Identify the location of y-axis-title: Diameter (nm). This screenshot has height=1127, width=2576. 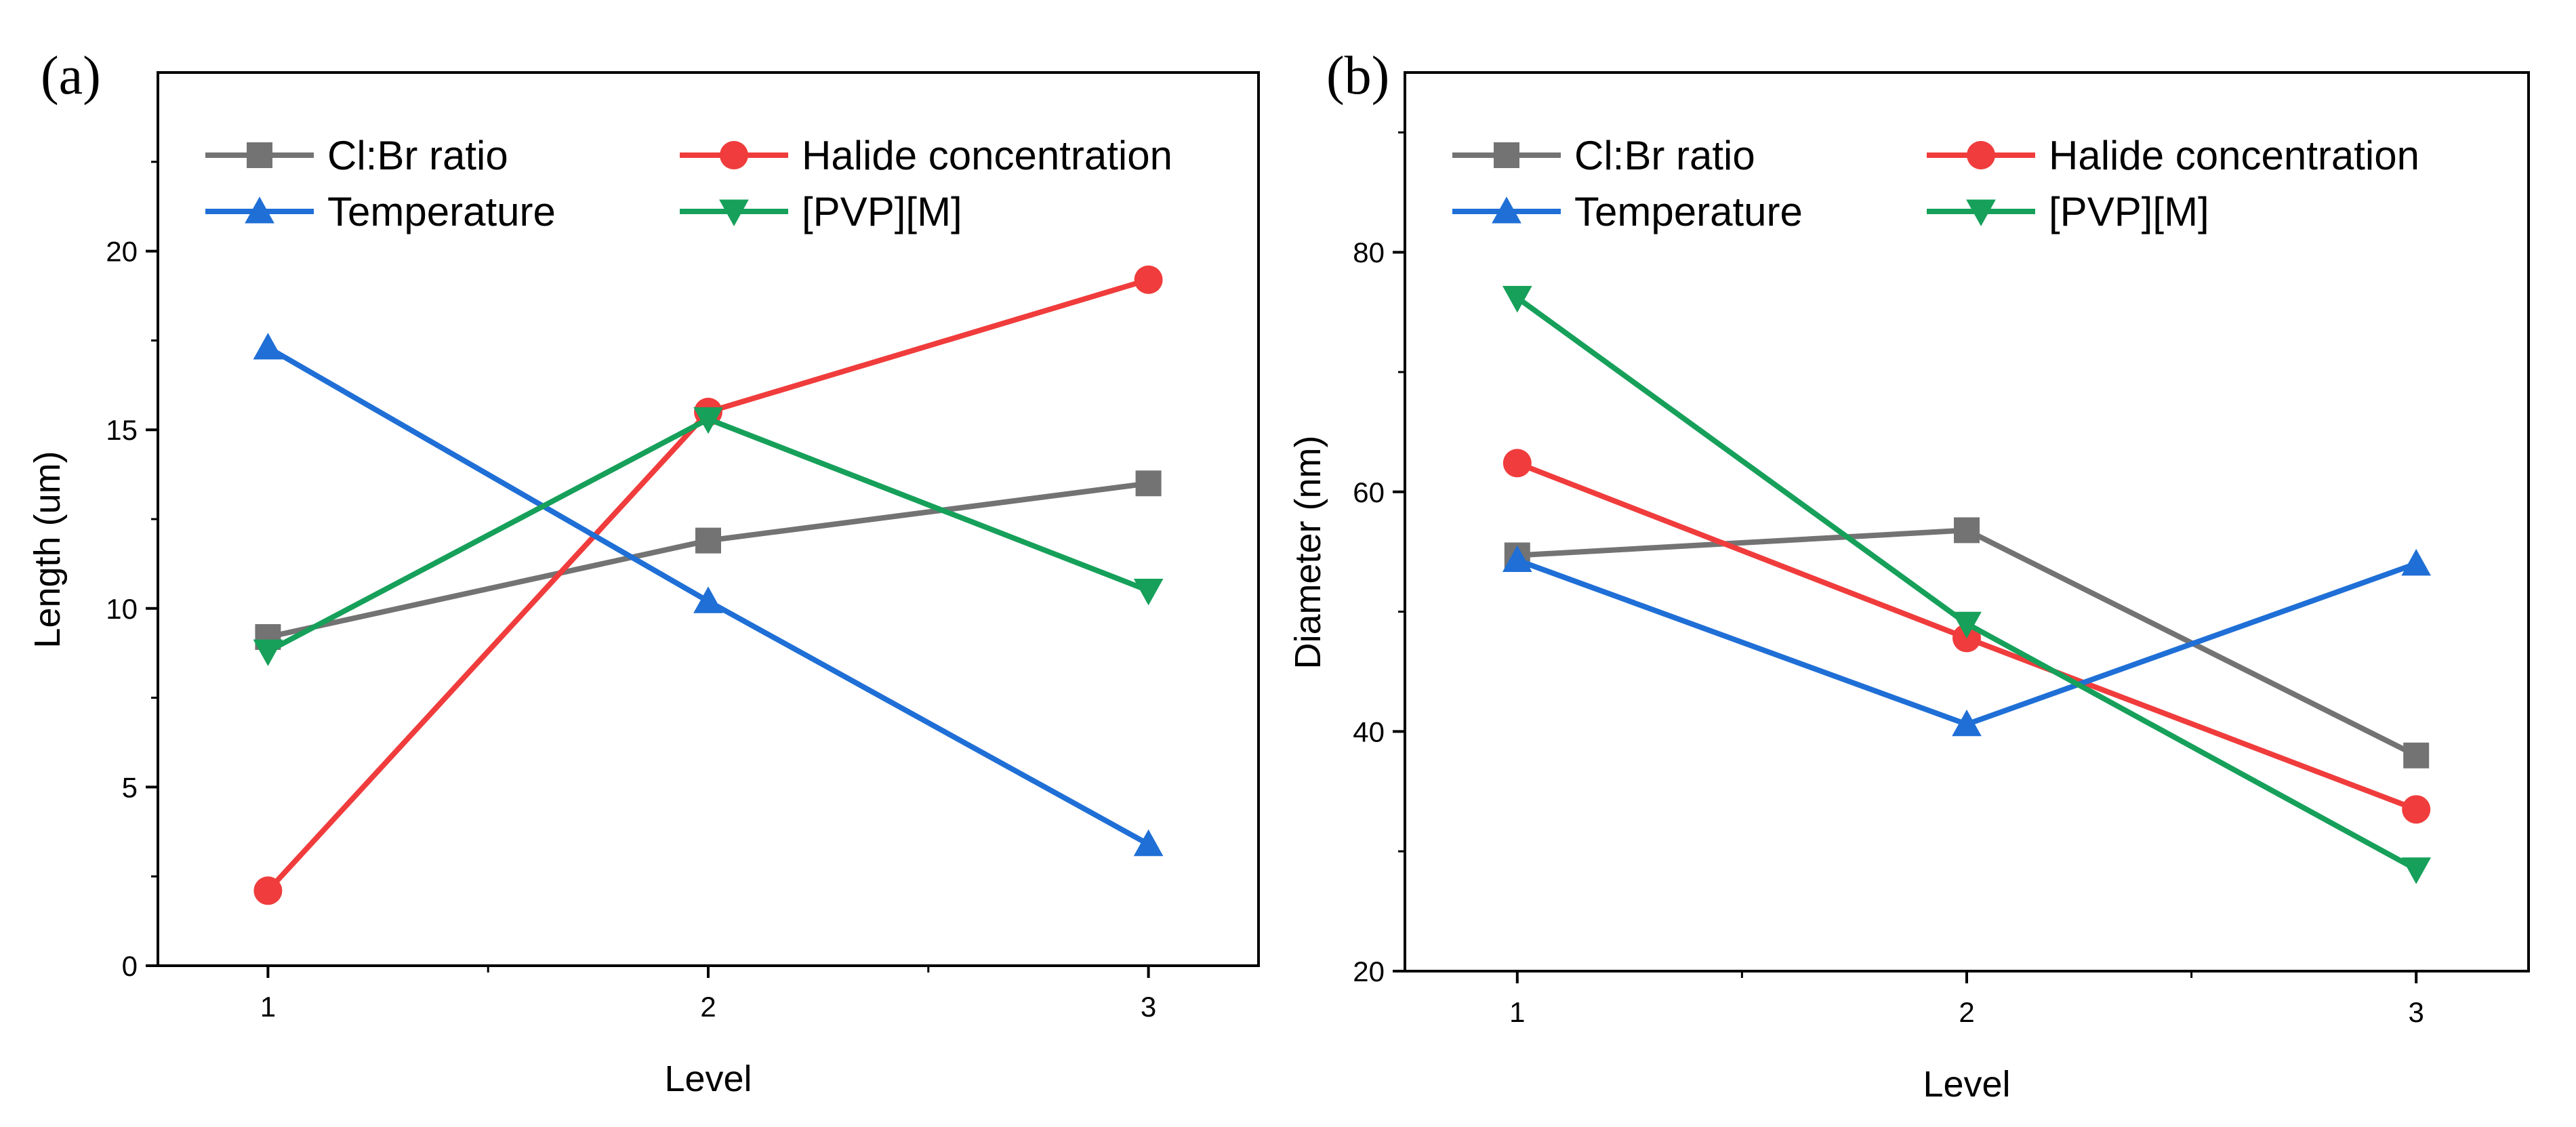
(1308, 552).